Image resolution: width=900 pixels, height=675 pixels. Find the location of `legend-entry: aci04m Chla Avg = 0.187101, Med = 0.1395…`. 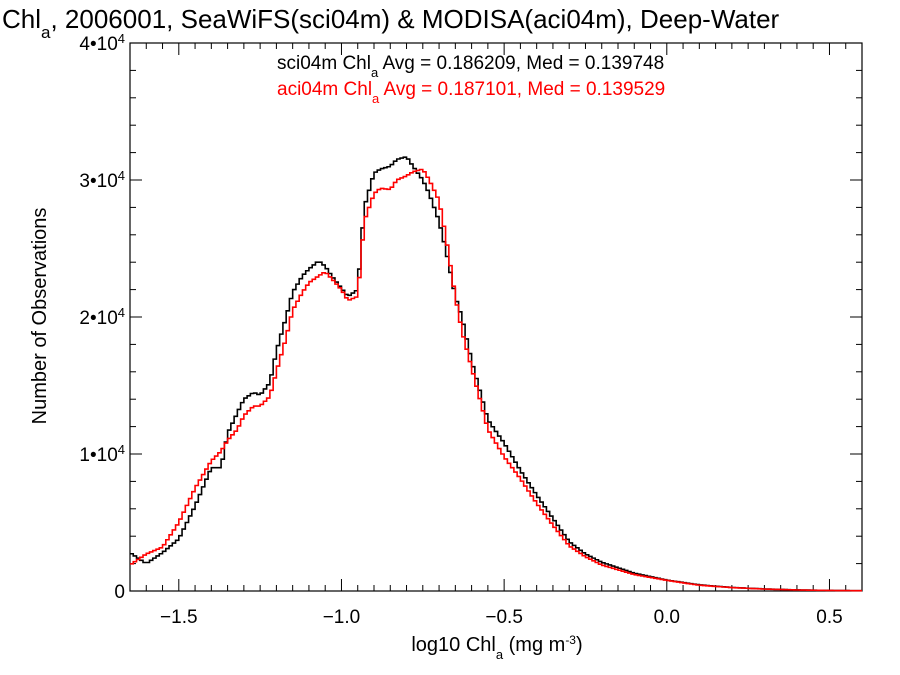

legend-entry: aci04m Chla Avg = 0.187101, Med = 0.1395… is located at coordinates (471, 92).